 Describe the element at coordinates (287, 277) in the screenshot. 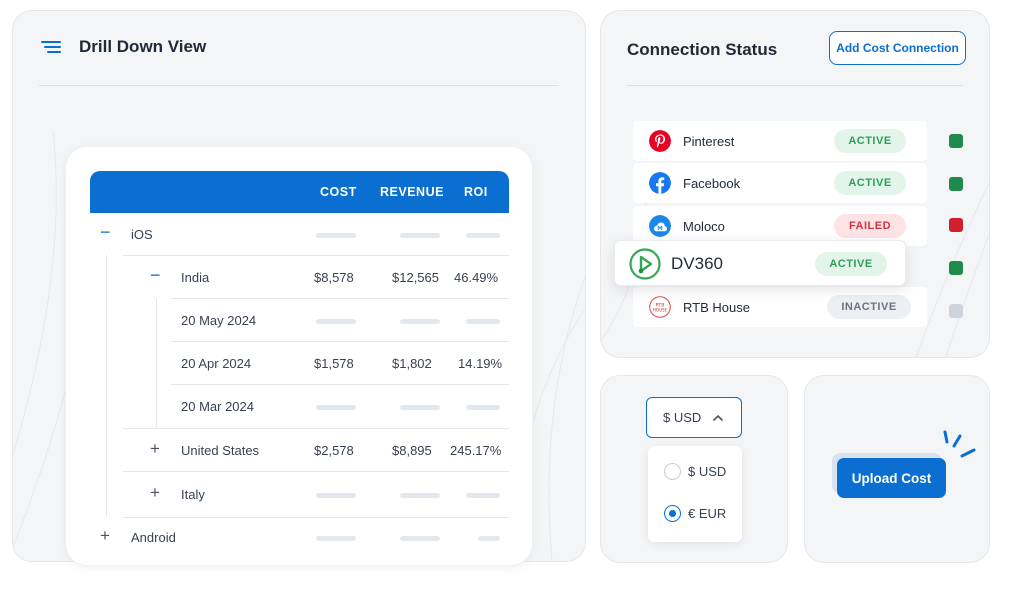

I see `table-row-india: − India $8,578 $12,565 46.49%` at that location.